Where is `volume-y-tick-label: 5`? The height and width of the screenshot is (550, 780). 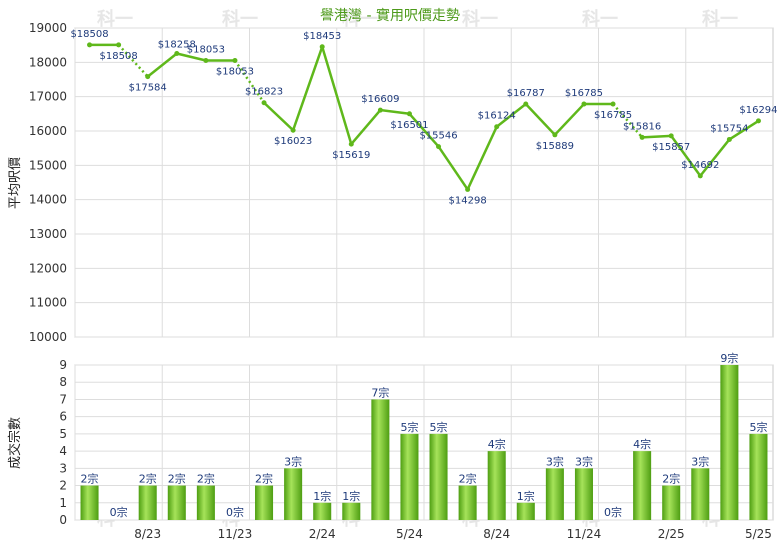 volume-y-tick-label: 5 is located at coordinates (63, 434).